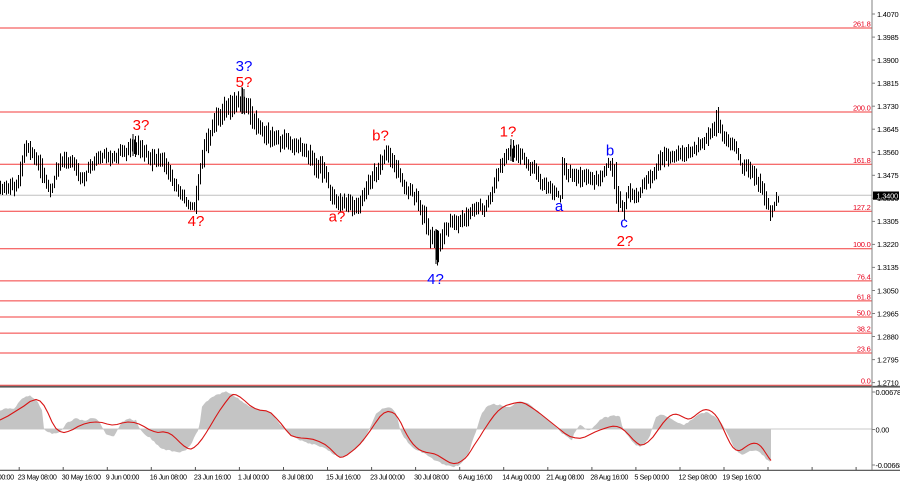 This screenshot has height=485, width=900. What do you see at coordinates (431, 477) in the screenshot?
I see `svg-text: 30 Jul 08:00` at bounding box center [431, 477].